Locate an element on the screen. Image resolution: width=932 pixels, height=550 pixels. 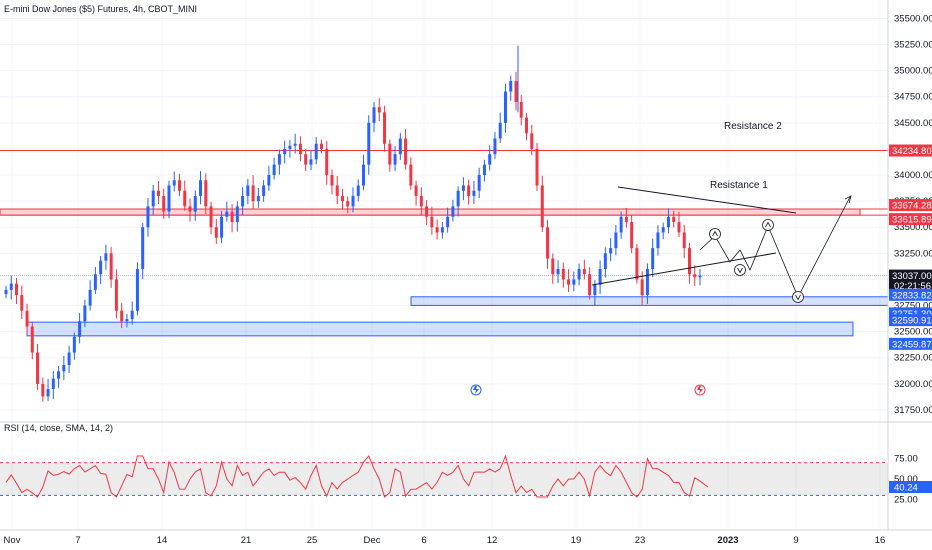
rsi-band is located at coordinates (444, 479).